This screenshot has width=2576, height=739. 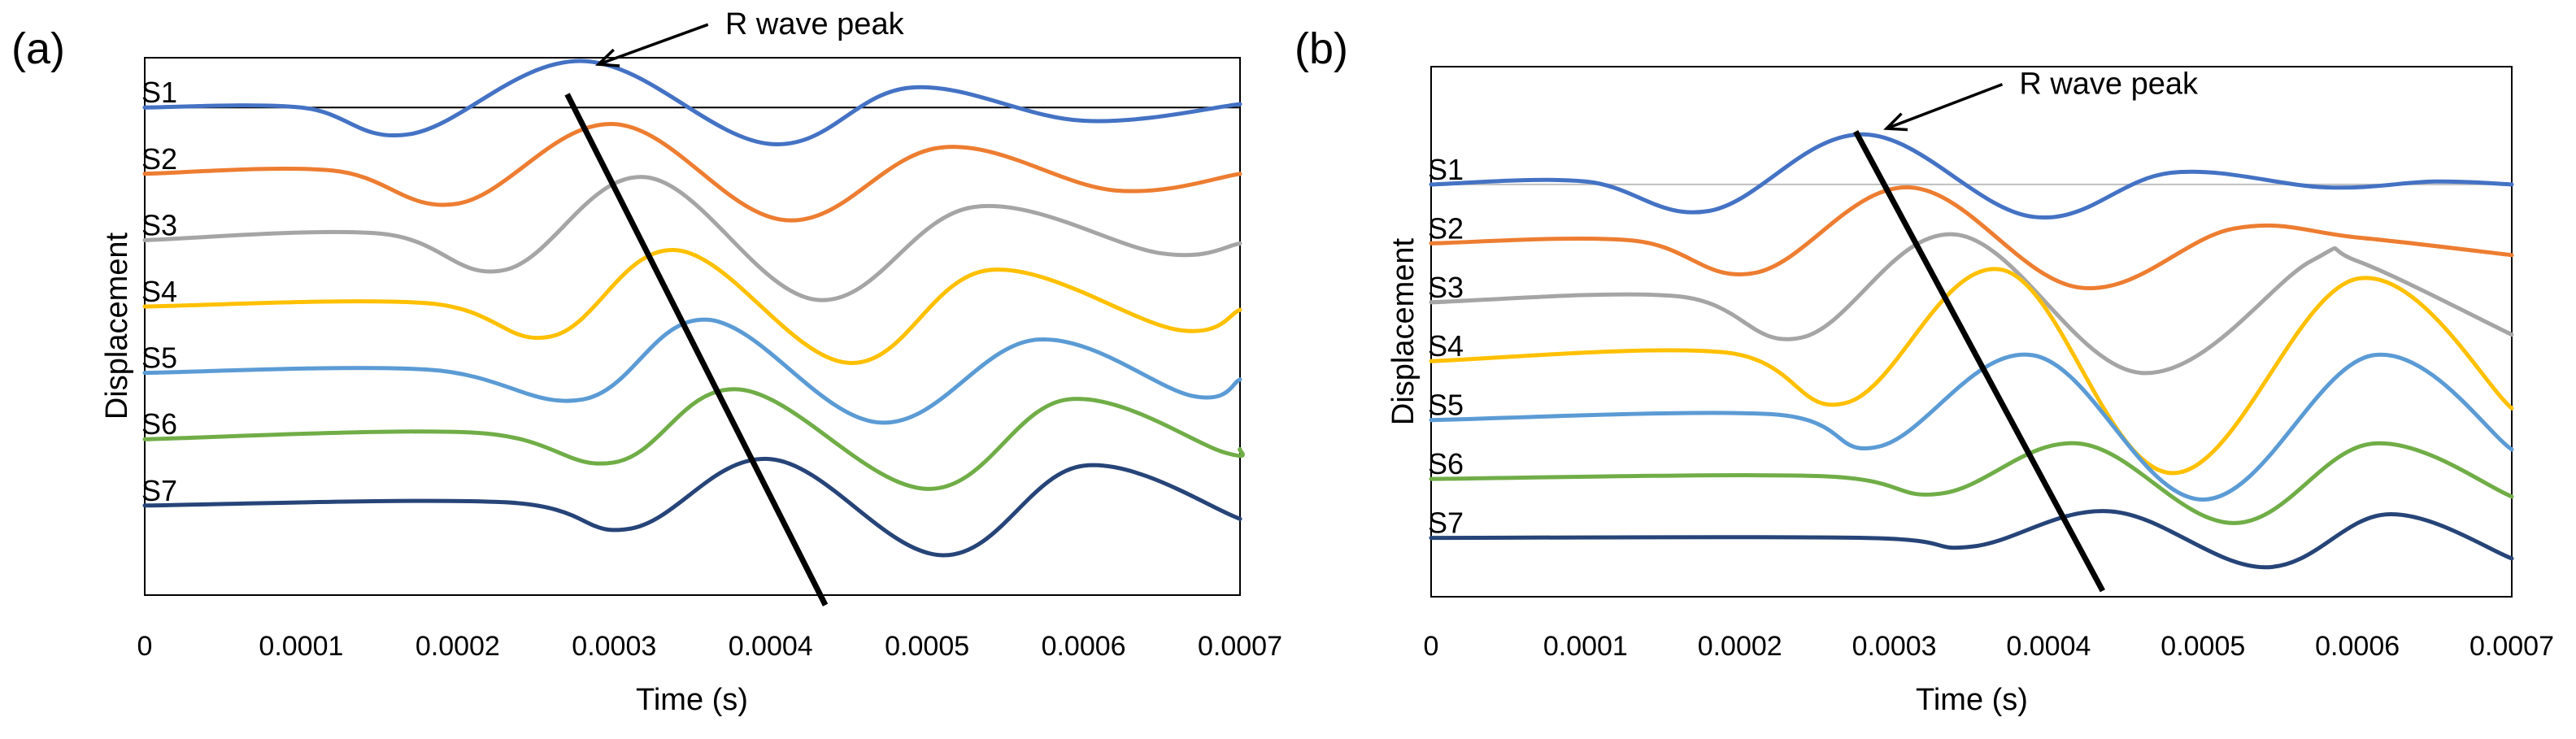 I want to click on panel-a-annotation-arrowhead, so click(x=607, y=58).